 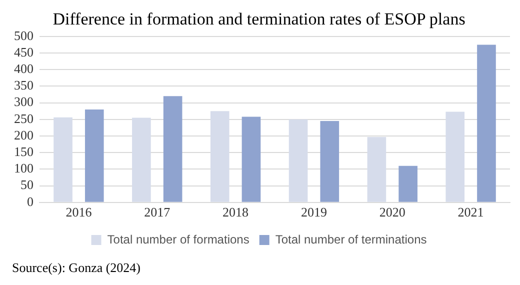 What do you see at coordinates (24, 68) in the screenshot?
I see `y-tick-label: 400` at bounding box center [24, 68].